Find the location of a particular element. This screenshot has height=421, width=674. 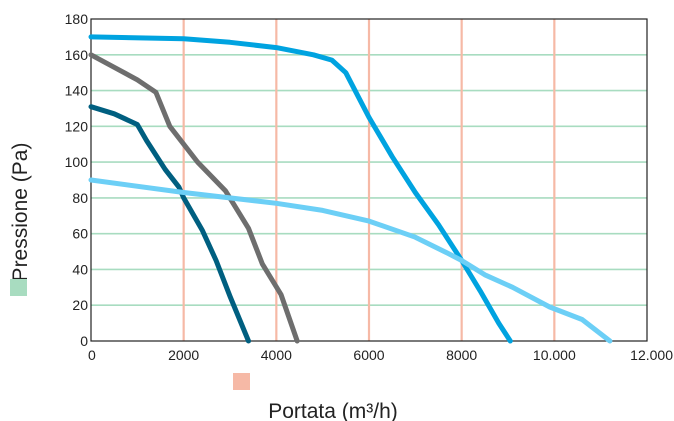

x-tick-label: 8000 is located at coordinates (461, 355).